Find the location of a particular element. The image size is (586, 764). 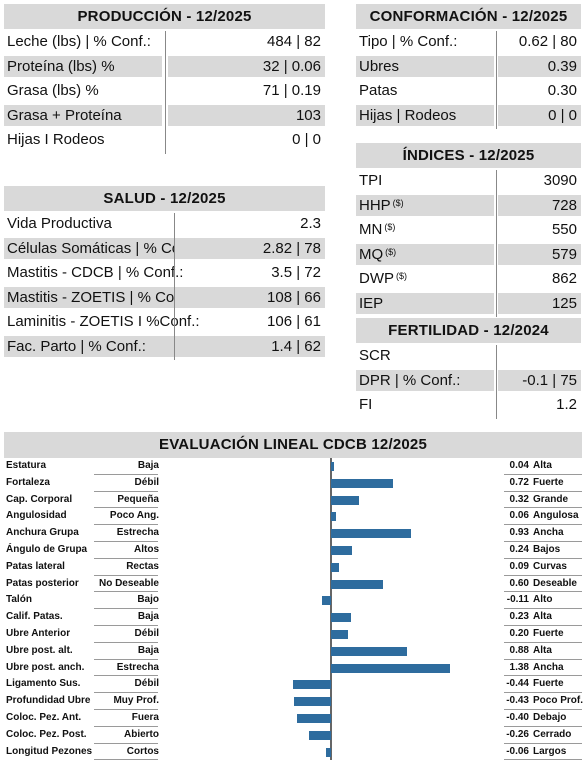

trait-name: Coloc. Pez. Ant. is located at coordinates (44, 717).